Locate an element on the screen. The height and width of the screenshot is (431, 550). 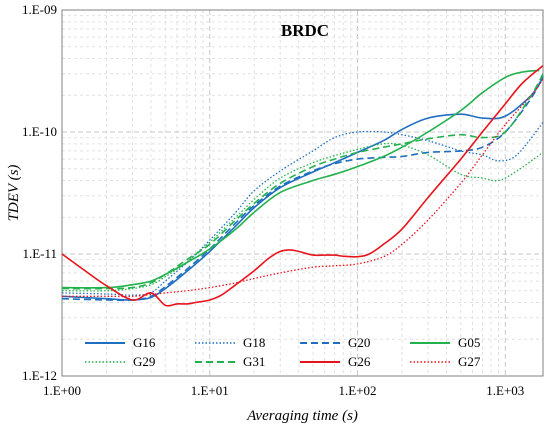
y-tick-label: 1.E-09 is located at coordinates (39, 9).